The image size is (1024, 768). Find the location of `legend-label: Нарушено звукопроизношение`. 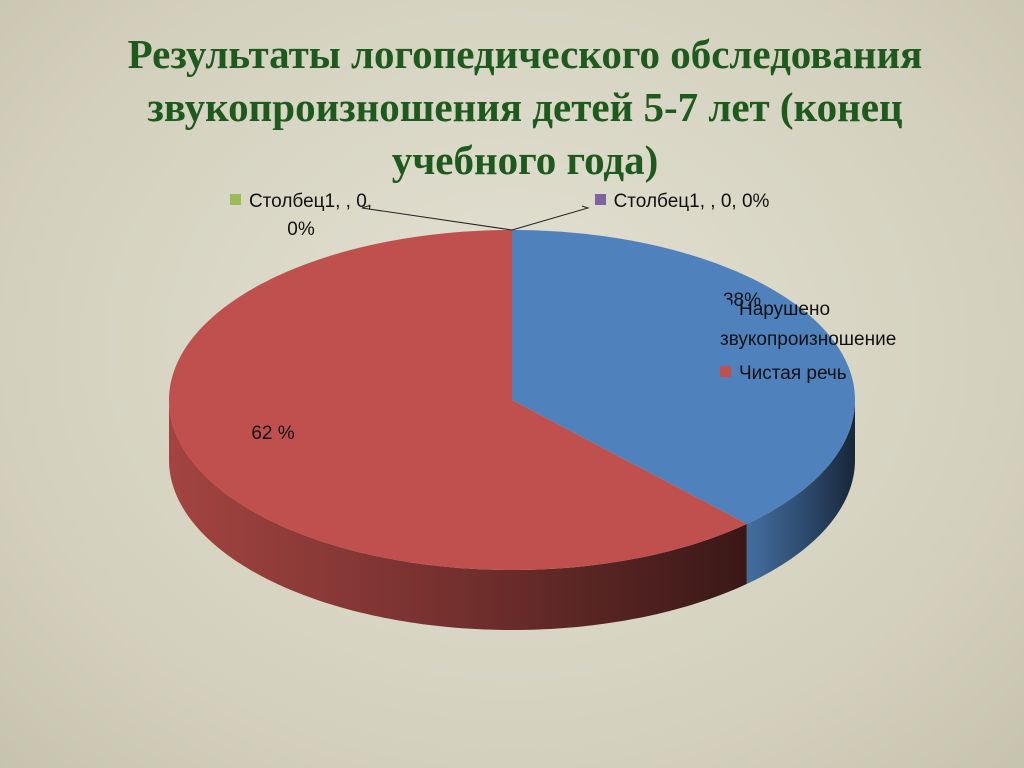

legend-label: Нарушено звукопроизношение is located at coordinates (808, 324).